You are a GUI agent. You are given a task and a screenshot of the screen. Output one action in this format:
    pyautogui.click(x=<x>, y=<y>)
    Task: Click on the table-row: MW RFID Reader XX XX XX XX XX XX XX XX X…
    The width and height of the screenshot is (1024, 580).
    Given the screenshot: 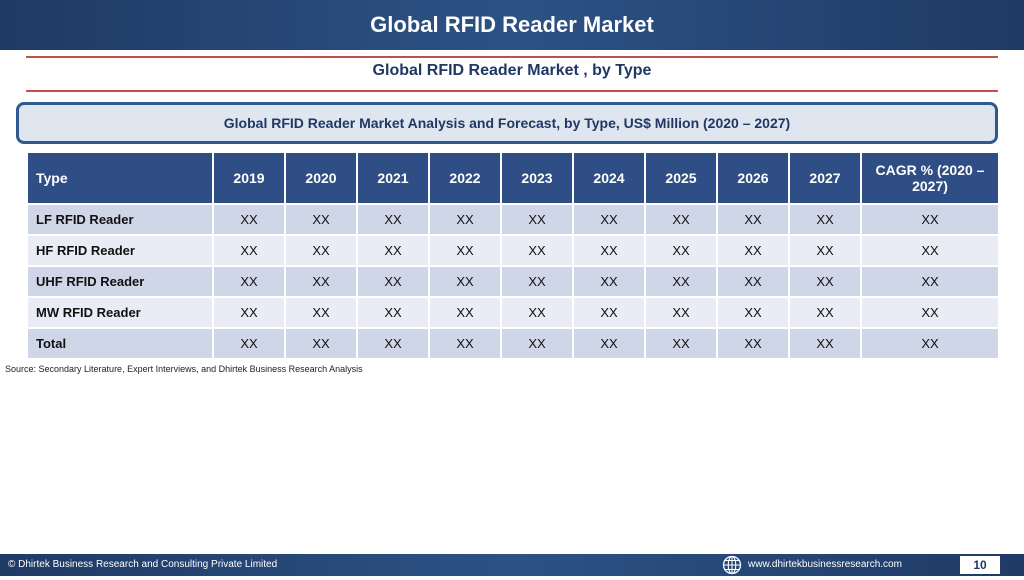 What is the action you would take?
    pyautogui.click(x=513, y=312)
    